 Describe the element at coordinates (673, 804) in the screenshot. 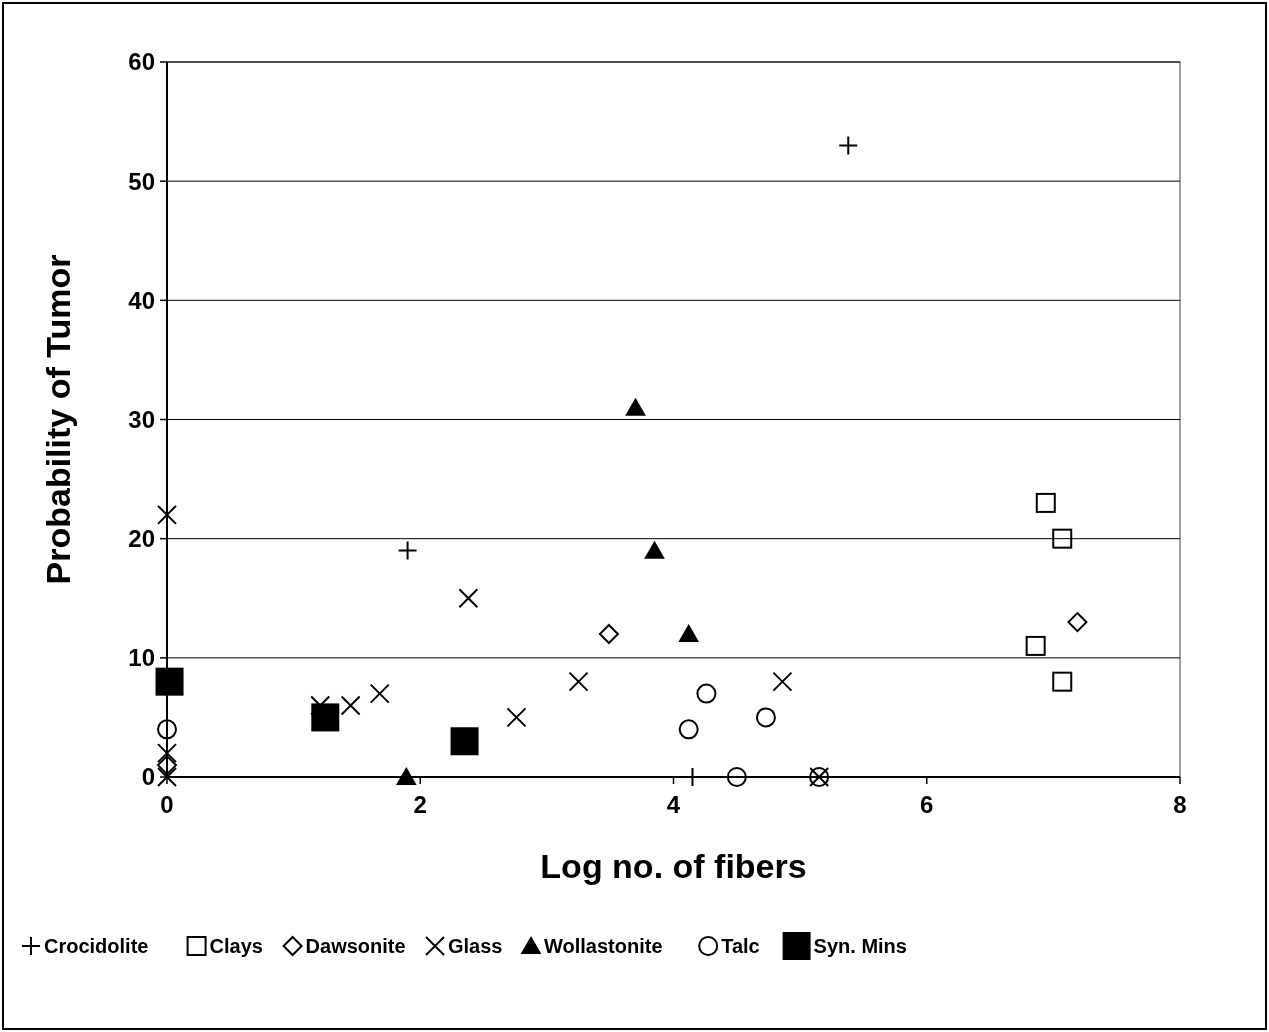

I see `x-tick-label: 4` at that location.